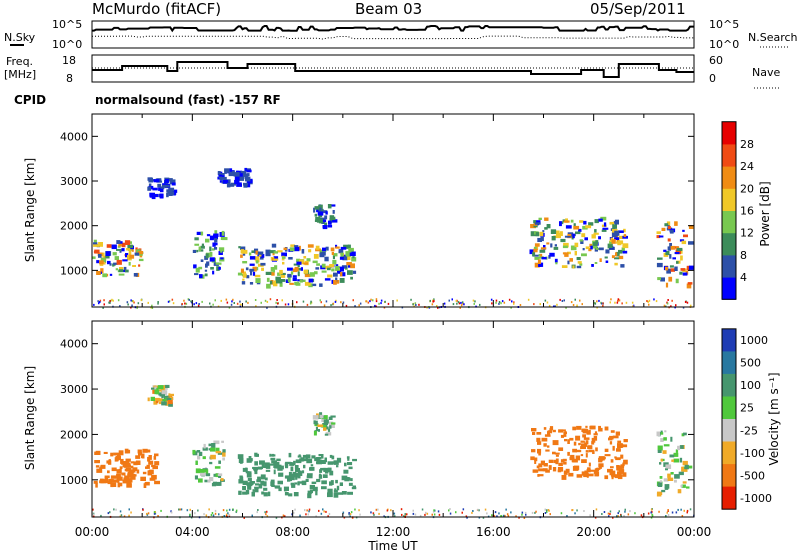 The width and height of the screenshot is (800, 554). What do you see at coordinates (747, 233) in the screenshot?
I see `colorbar-tick-label: 12` at bounding box center [747, 233].